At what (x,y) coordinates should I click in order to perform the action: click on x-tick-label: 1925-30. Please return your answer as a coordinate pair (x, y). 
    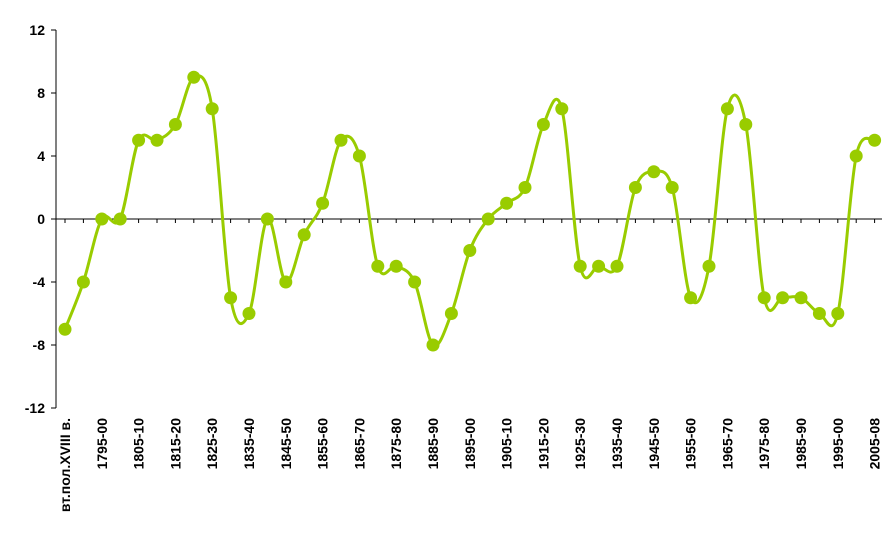
    Looking at the image, I should click on (580, 444).